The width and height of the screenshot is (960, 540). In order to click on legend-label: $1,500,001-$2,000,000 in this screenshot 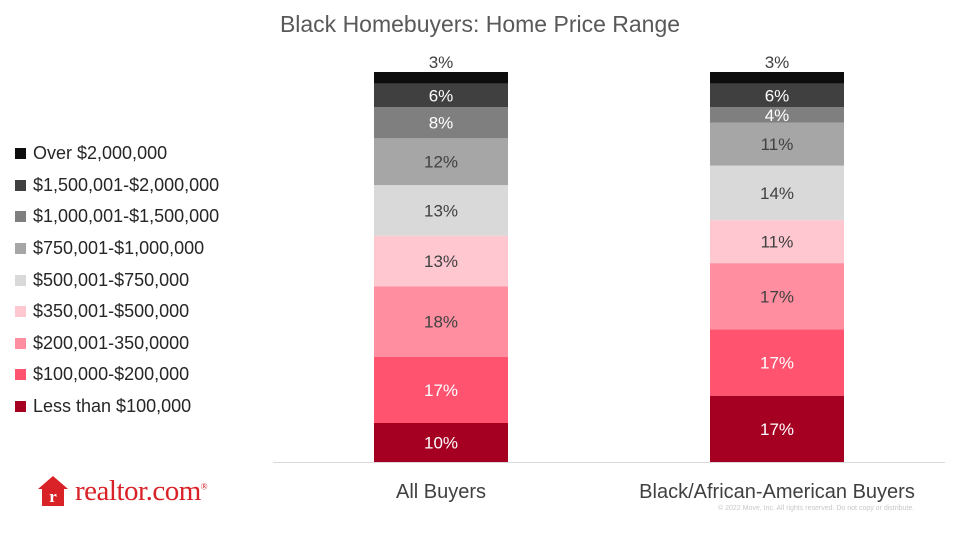, I will do `click(126, 184)`.